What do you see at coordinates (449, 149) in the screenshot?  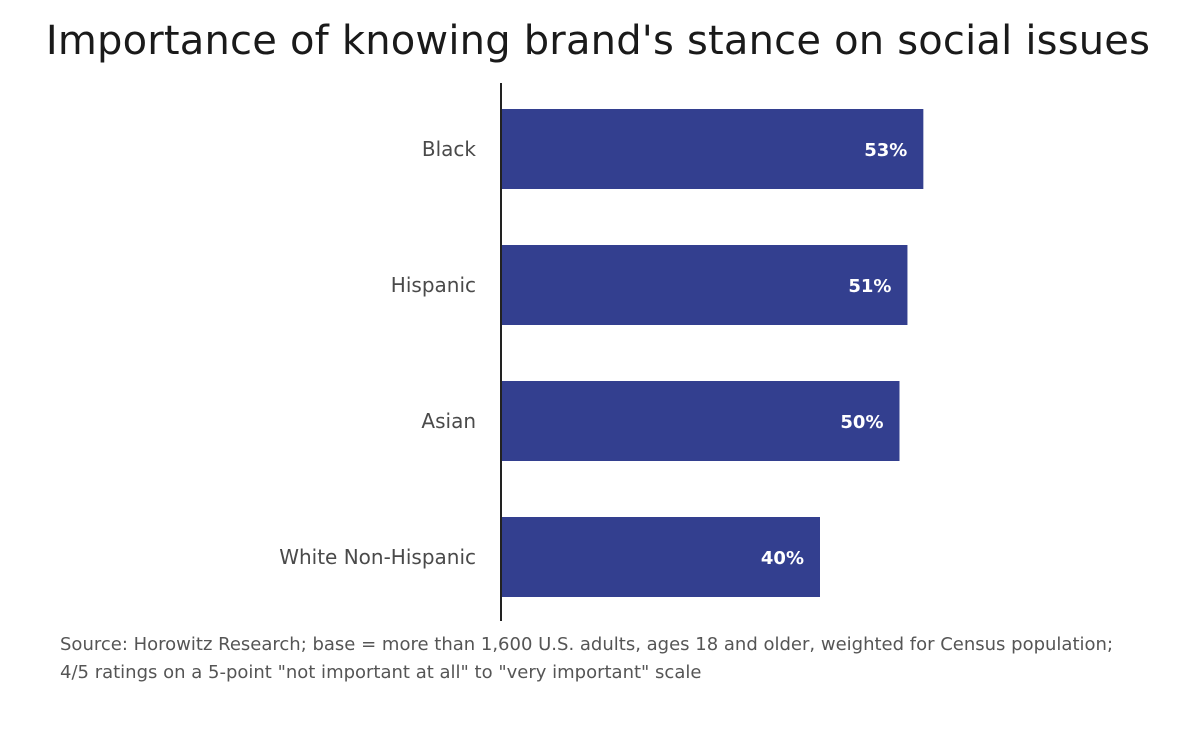 I see `category-label-black: Black` at bounding box center [449, 149].